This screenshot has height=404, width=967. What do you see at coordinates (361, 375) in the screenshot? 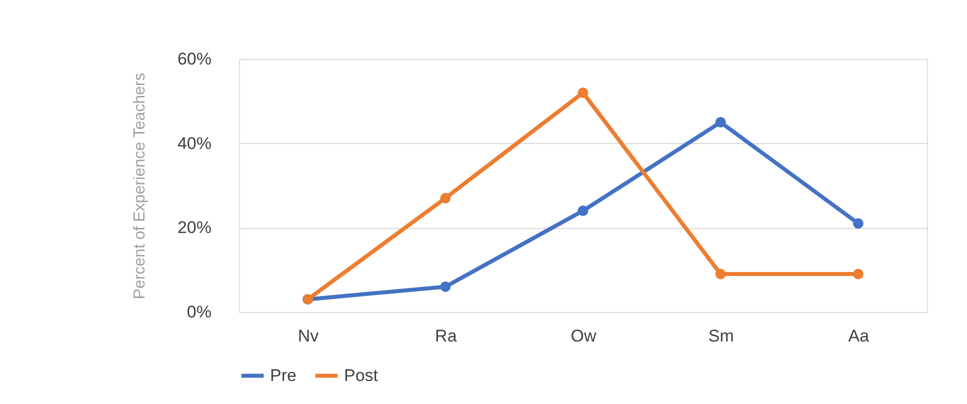
I see `legend-label: Post` at bounding box center [361, 375].